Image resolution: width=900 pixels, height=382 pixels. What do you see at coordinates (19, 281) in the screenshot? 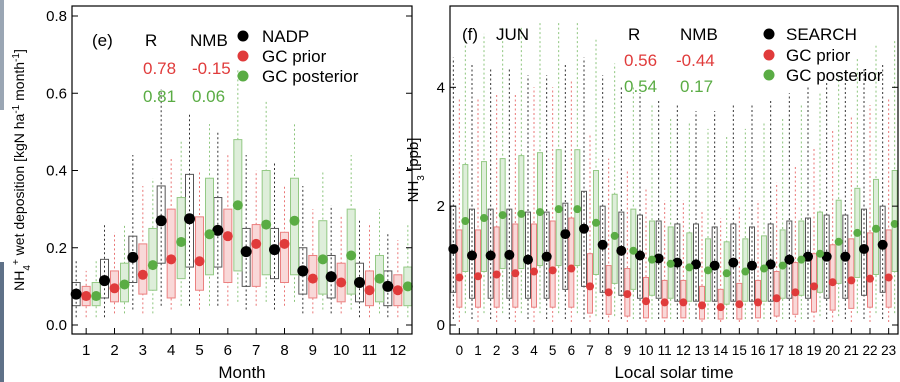
I see `ylabel-nh: NH` at bounding box center [19, 281].